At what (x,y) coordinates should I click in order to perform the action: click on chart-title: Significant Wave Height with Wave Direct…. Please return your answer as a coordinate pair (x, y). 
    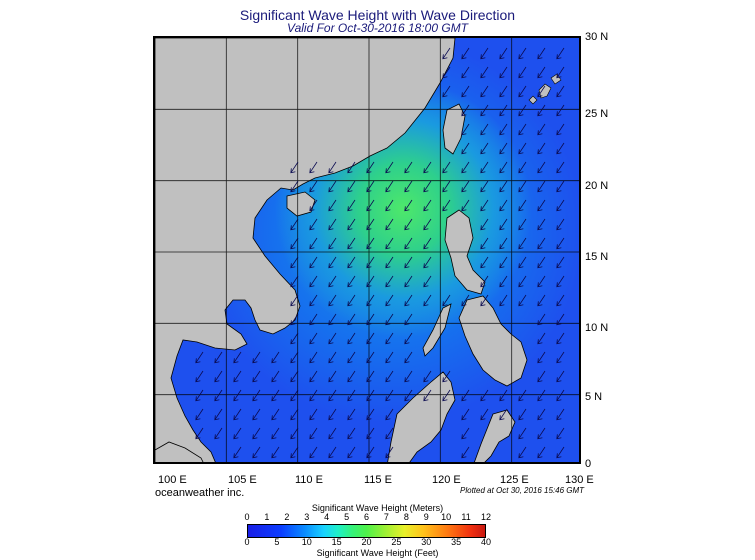
    Looking at the image, I should click on (377, 15).